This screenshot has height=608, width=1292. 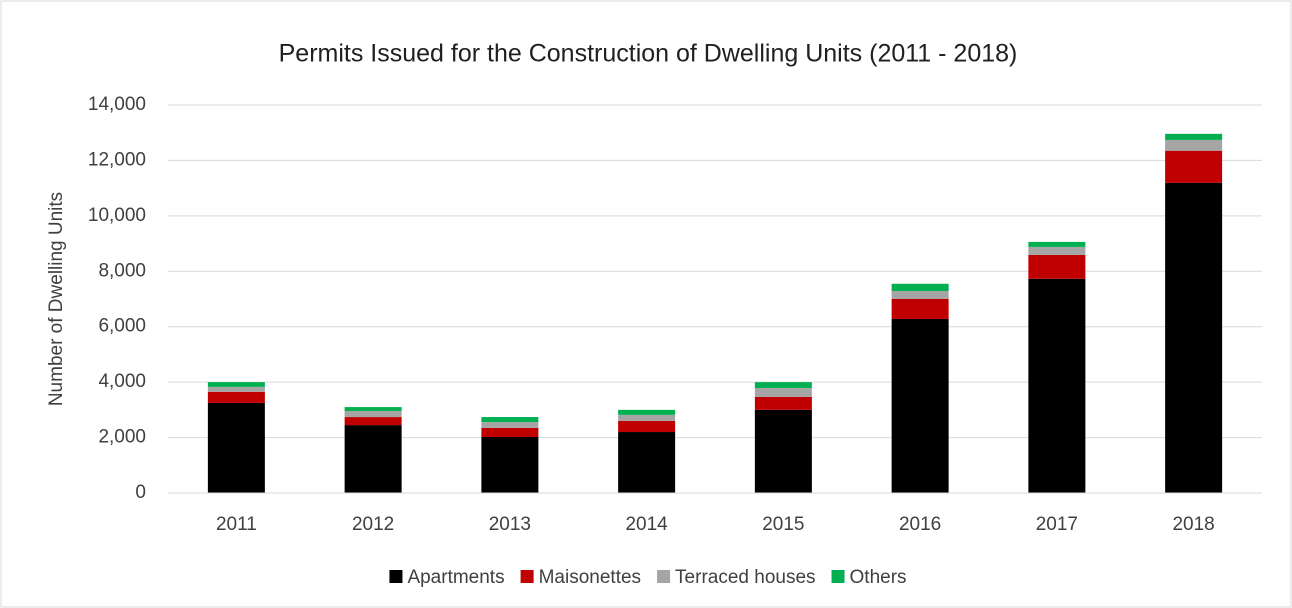 I want to click on legend-label: Maisonettes, so click(x=590, y=577).